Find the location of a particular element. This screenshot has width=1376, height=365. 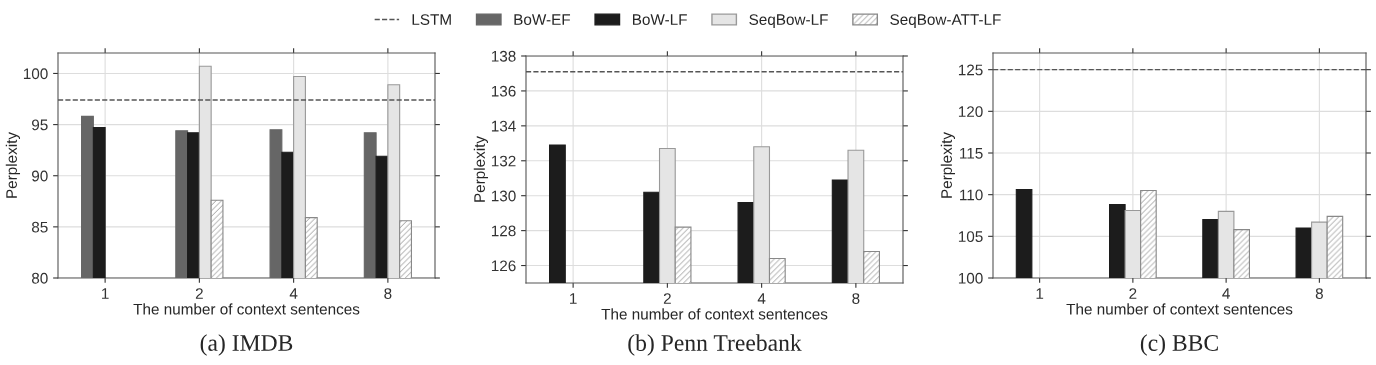

text: (a) IMDB is located at coordinates (246, 345).